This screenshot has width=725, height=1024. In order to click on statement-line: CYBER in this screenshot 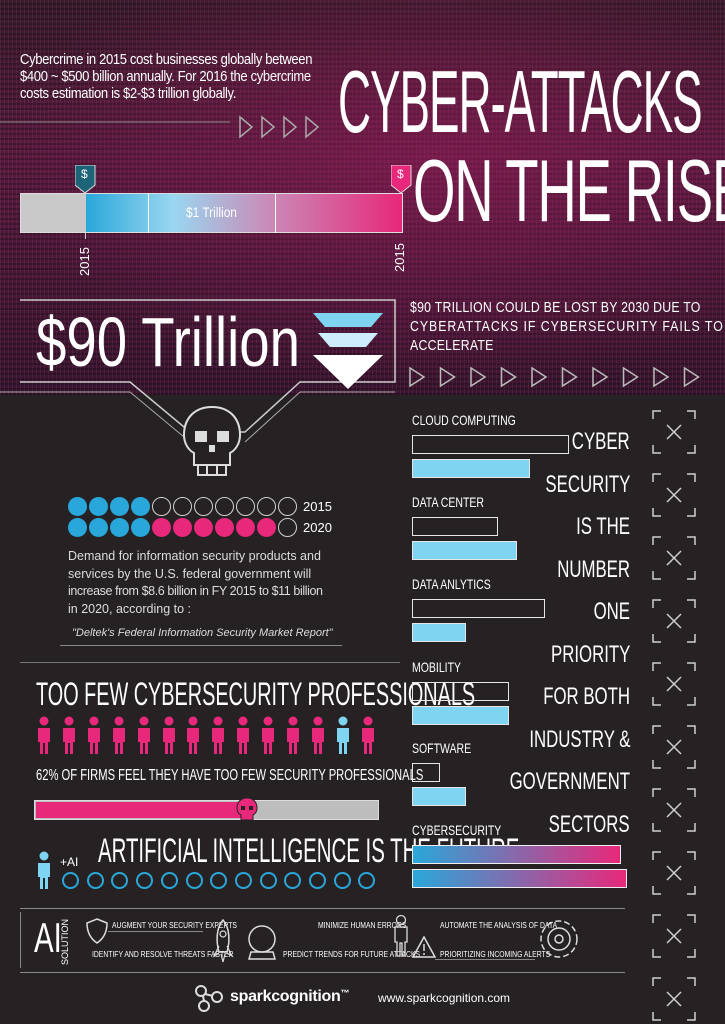, I will do `click(601, 441)`.